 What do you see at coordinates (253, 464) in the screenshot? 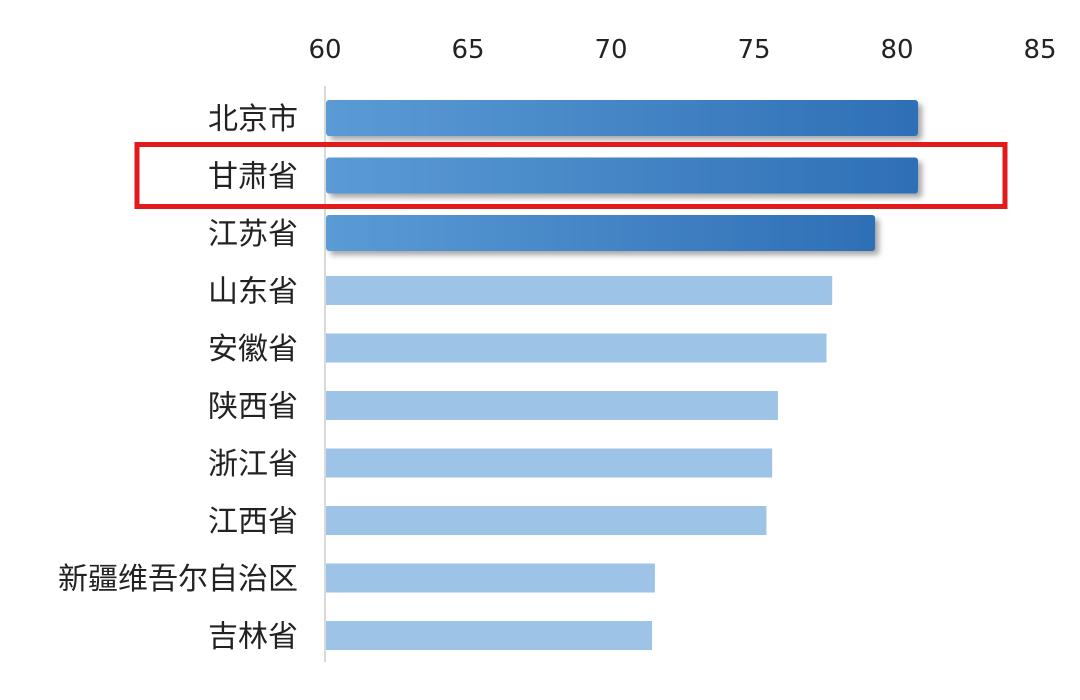
I see `category-label: 浙江省` at bounding box center [253, 464].